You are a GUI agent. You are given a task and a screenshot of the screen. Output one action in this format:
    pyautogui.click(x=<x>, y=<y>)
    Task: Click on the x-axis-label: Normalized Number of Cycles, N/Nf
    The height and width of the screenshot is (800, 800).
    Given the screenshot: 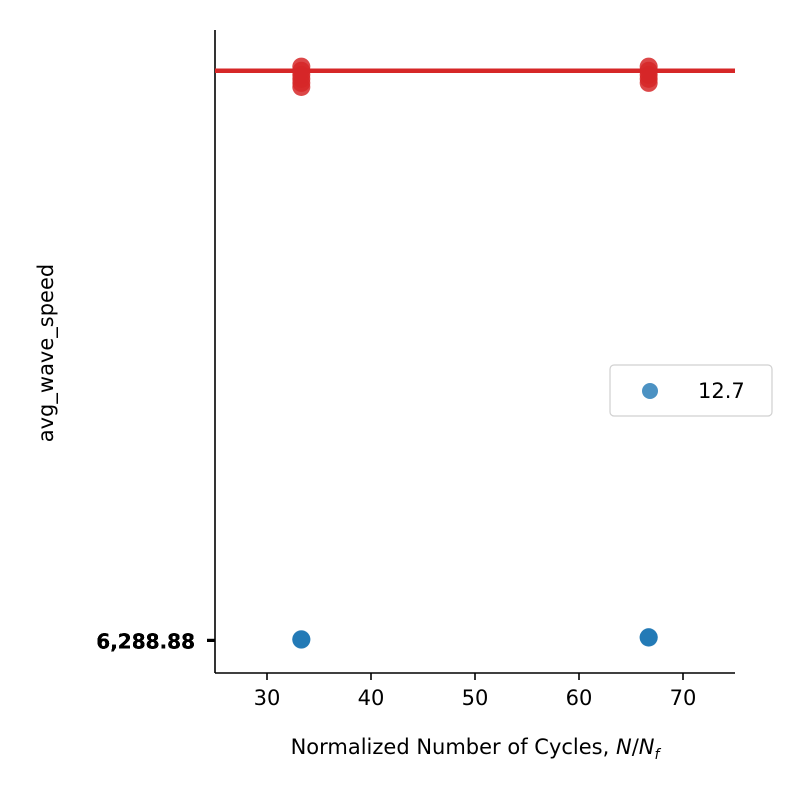 What is the action you would take?
    pyautogui.click(x=476, y=749)
    